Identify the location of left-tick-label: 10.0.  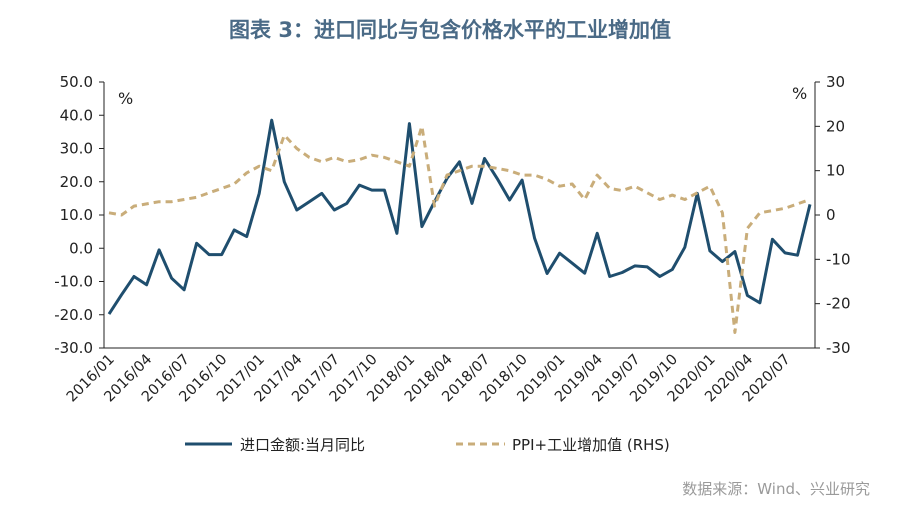
(76, 215).